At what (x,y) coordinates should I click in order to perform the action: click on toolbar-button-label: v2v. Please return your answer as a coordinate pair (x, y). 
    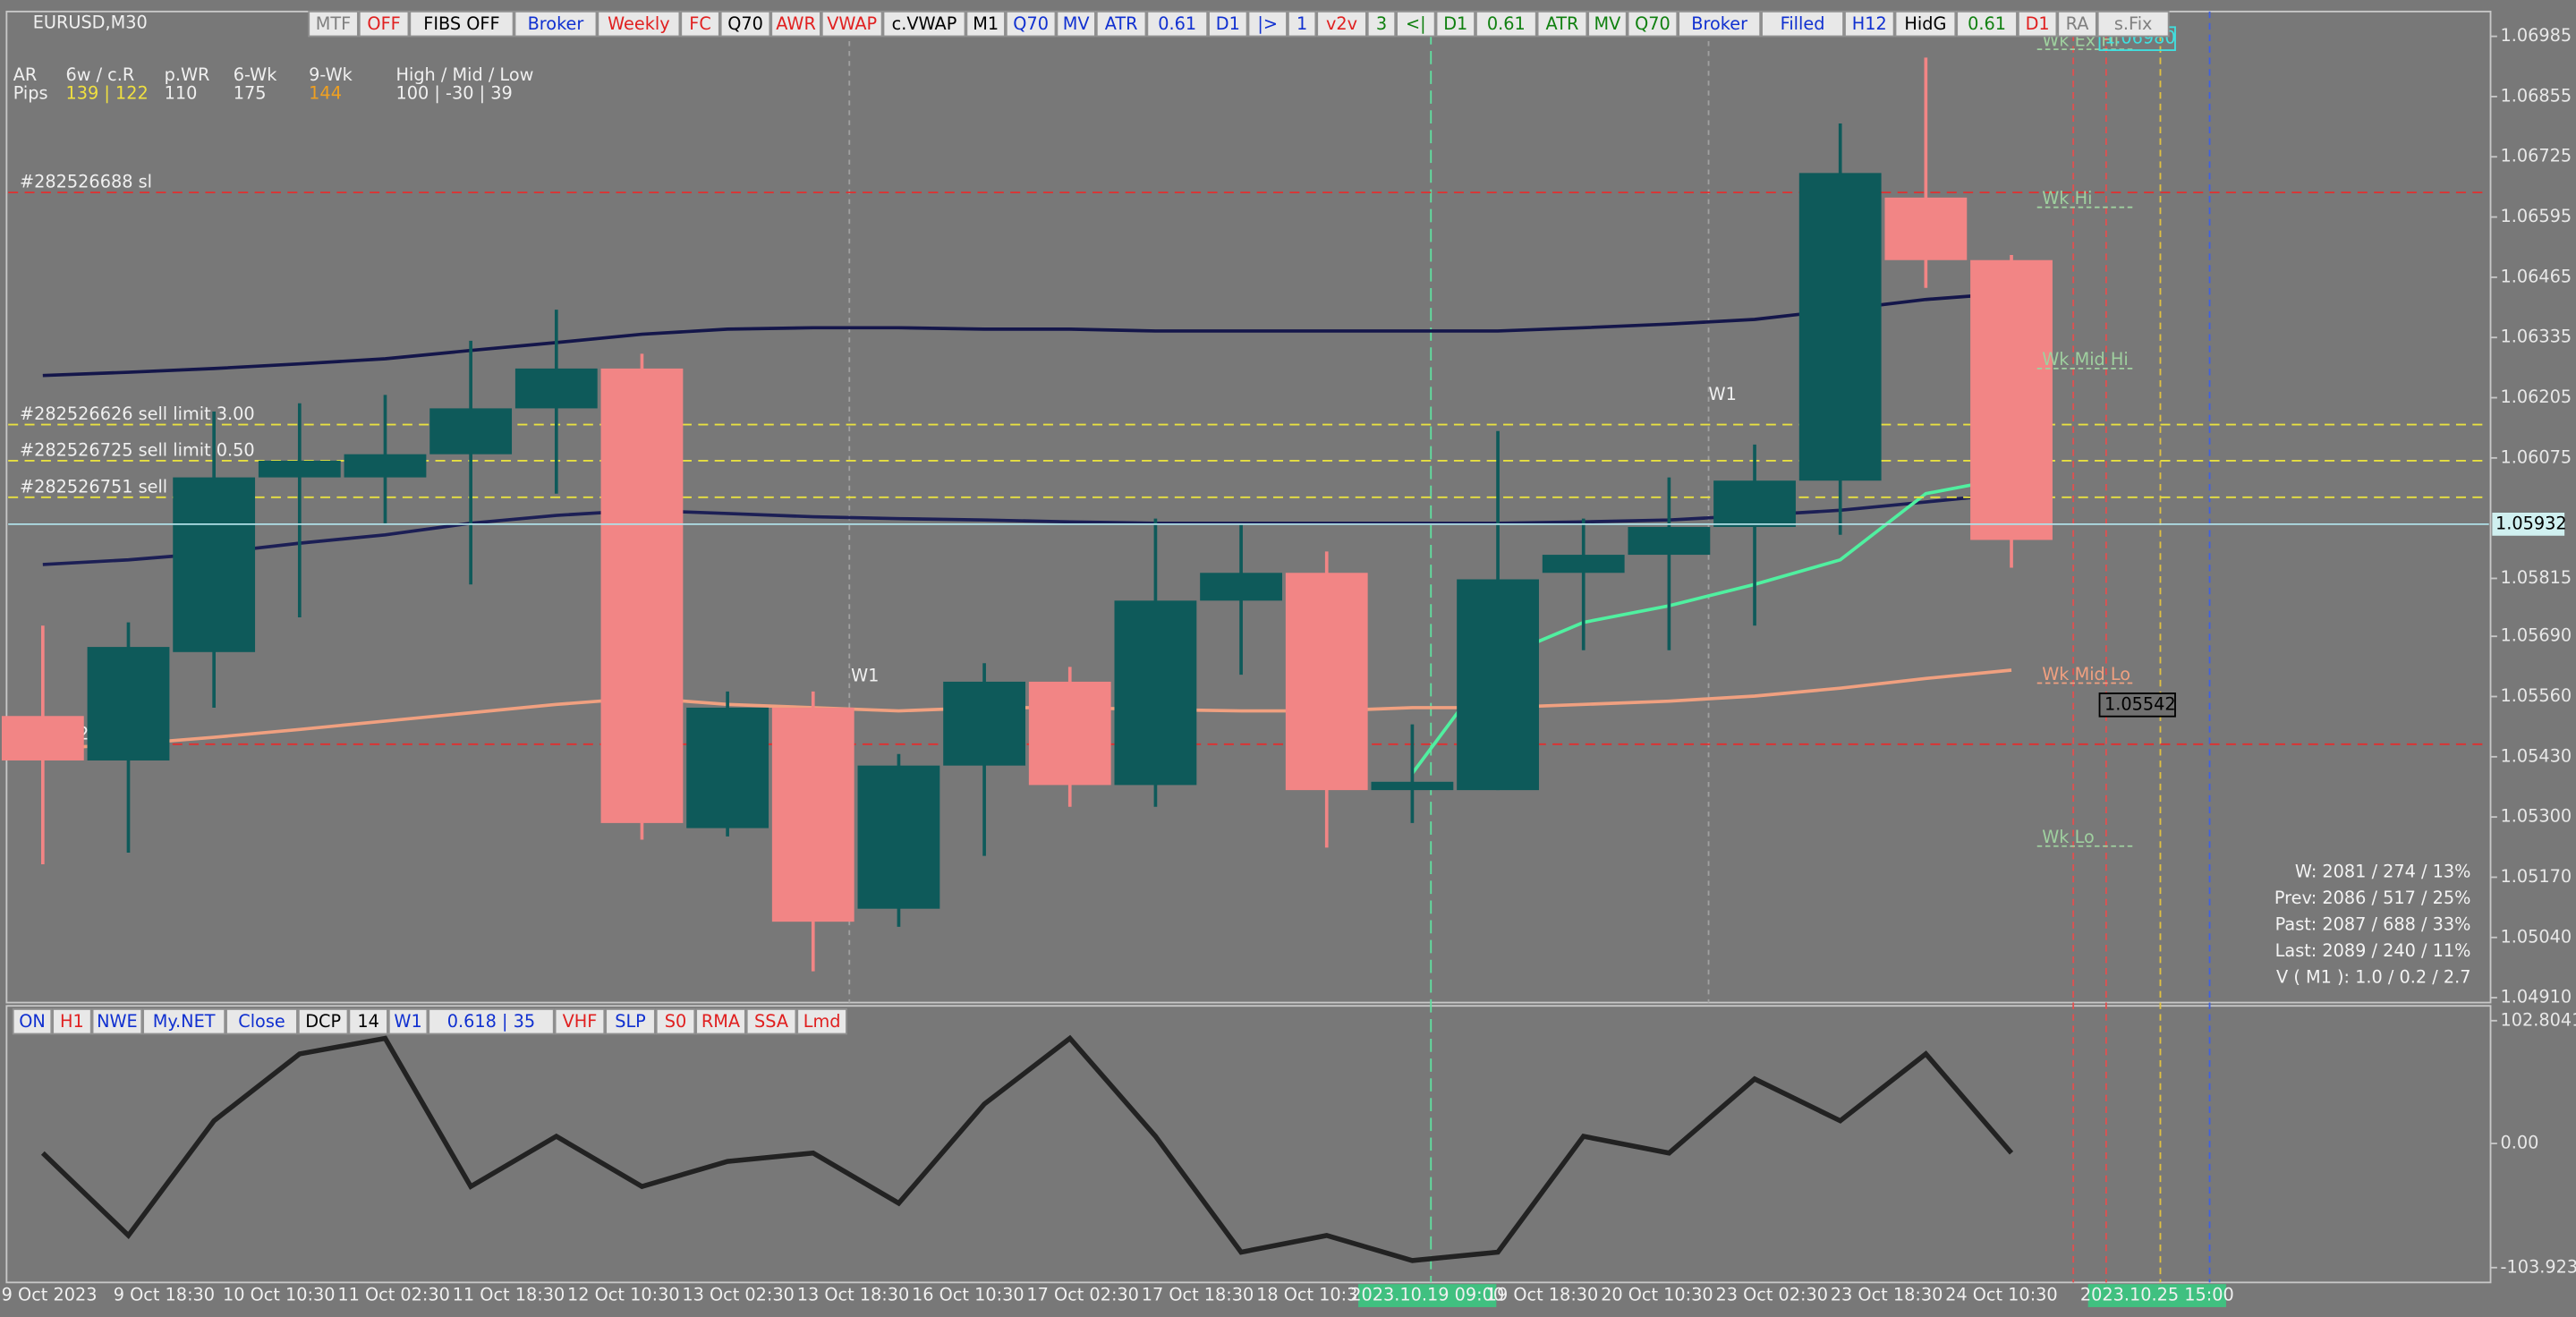
    Looking at the image, I should click on (1341, 24).